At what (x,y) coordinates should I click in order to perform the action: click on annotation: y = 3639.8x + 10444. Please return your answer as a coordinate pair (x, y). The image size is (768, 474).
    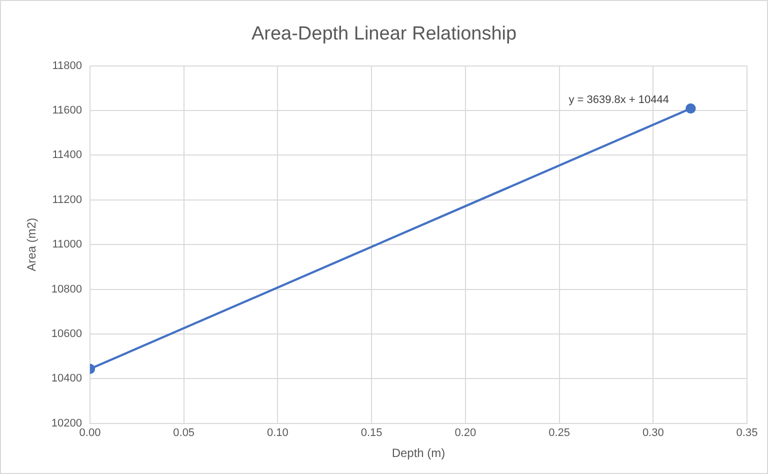
    Looking at the image, I should click on (618, 100).